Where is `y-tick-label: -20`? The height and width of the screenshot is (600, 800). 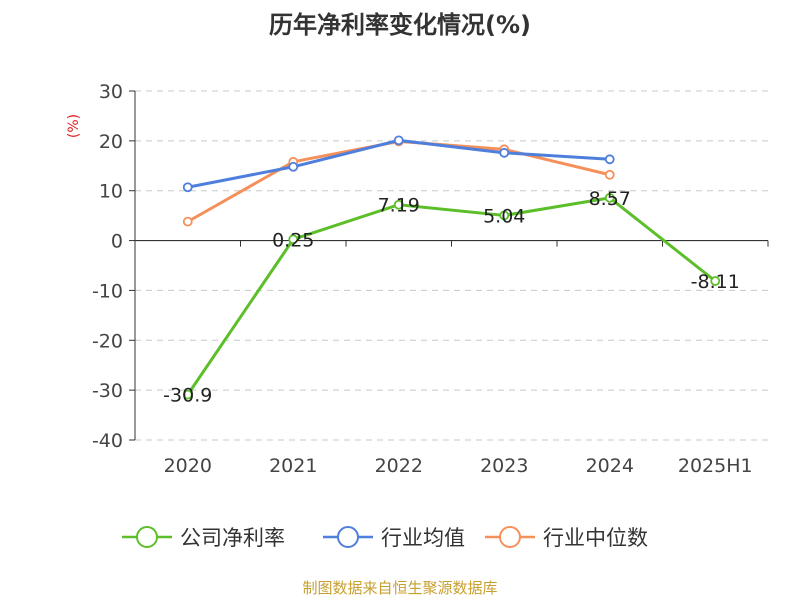 y-tick-label: -20 is located at coordinates (107, 341).